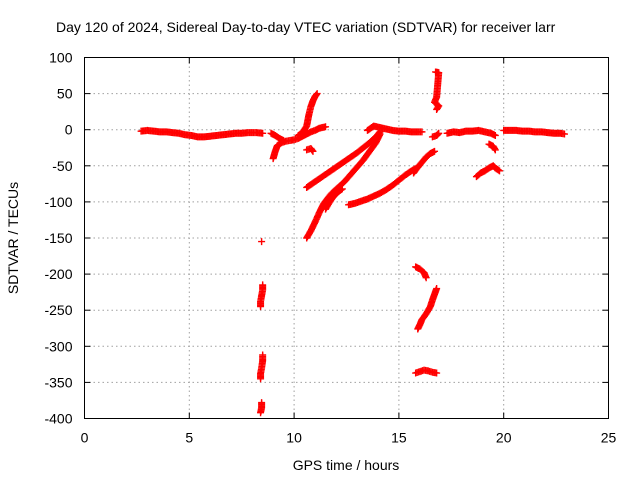  What do you see at coordinates (85, 438) in the screenshot?
I see `x-tick-label: 0` at bounding box center [85, 438].